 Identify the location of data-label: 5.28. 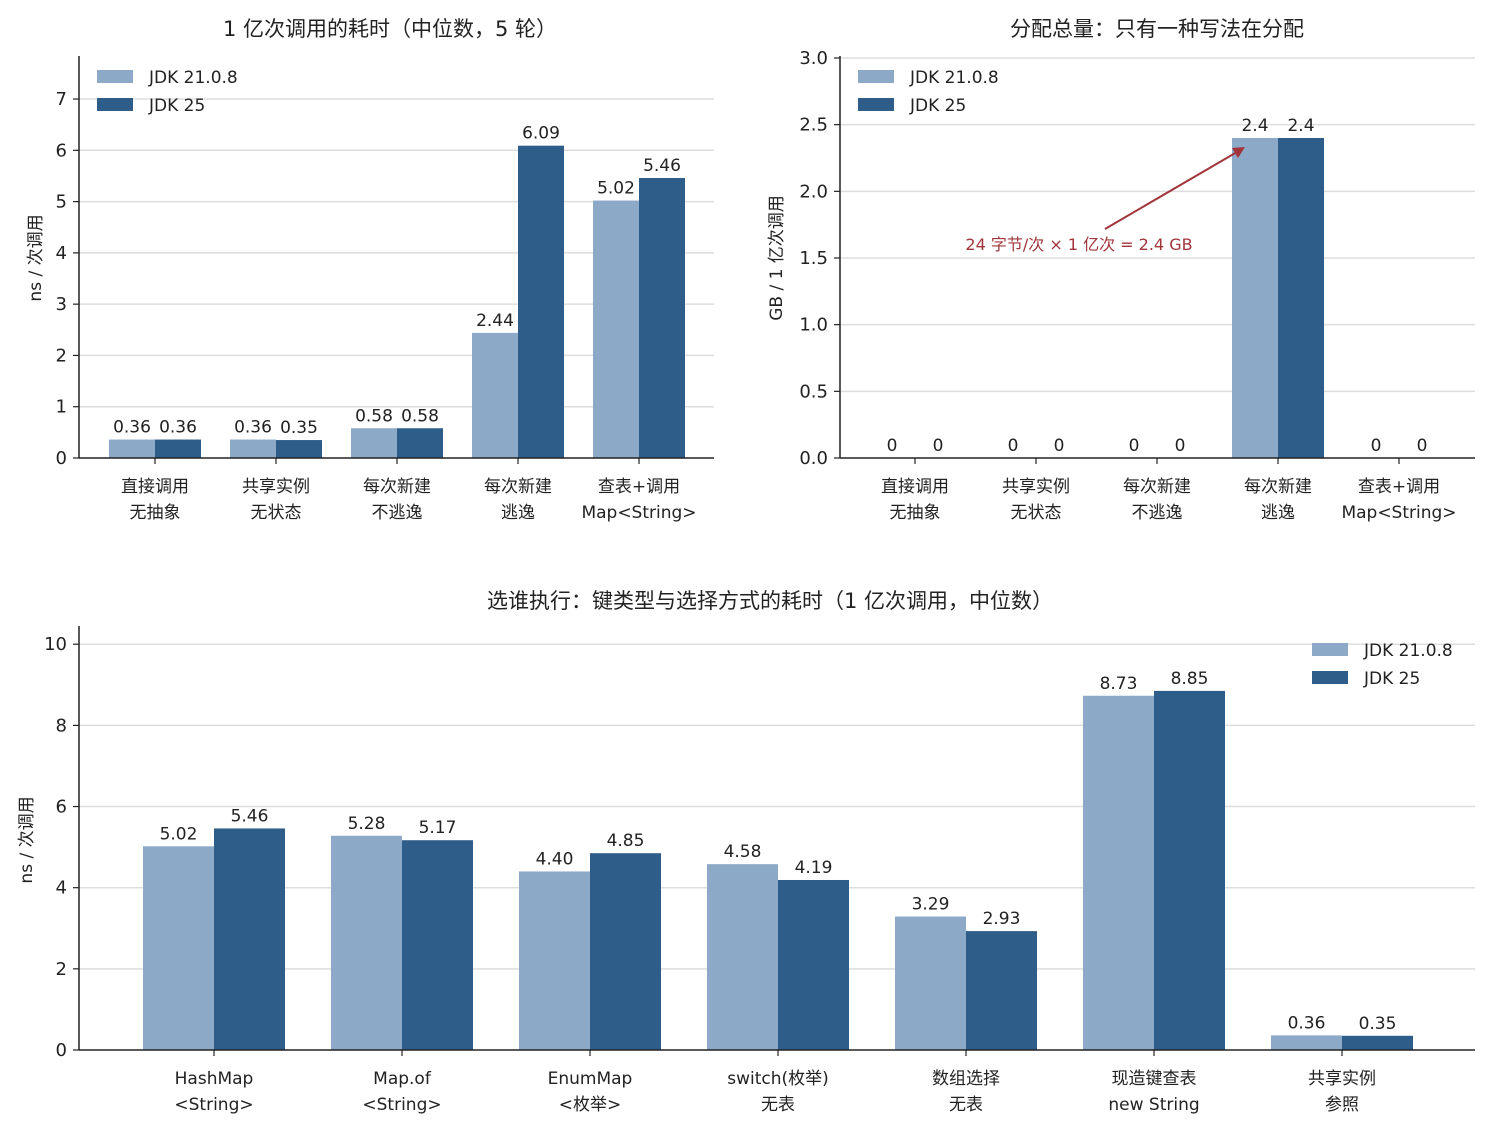
(367, 824).